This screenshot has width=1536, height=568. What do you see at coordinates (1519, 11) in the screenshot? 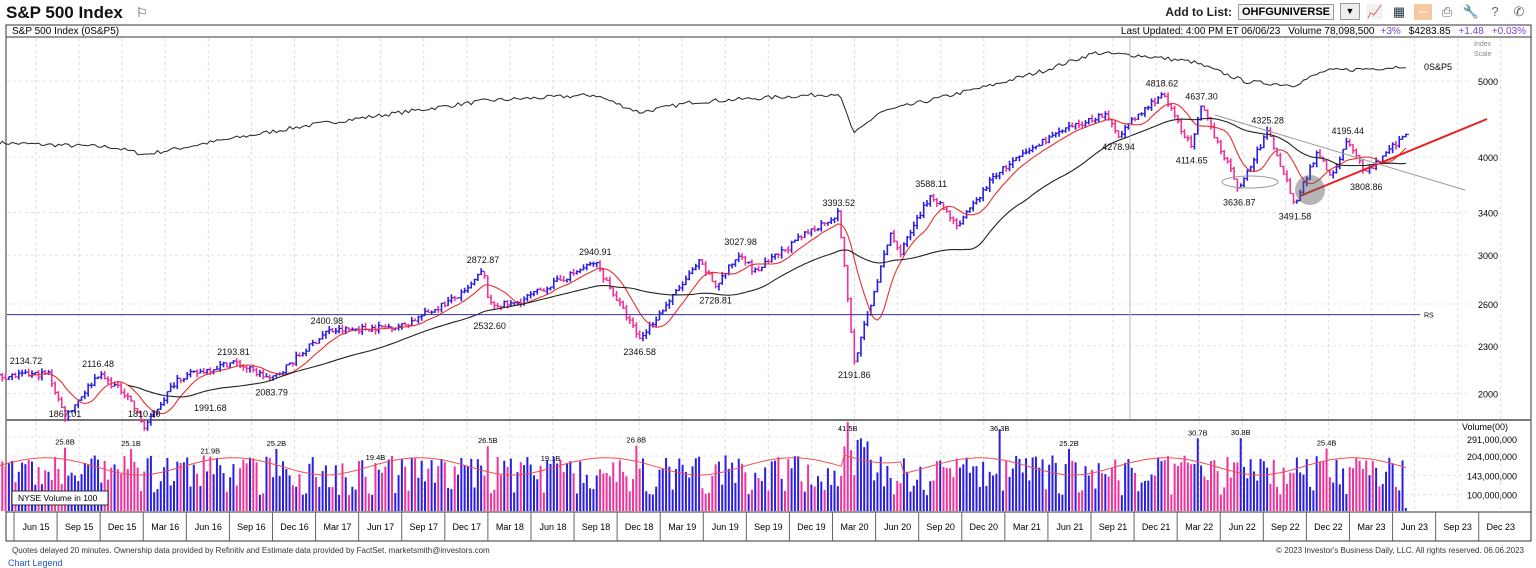
I see `phone-icon: ✆` at bounding box center [1519, 11].